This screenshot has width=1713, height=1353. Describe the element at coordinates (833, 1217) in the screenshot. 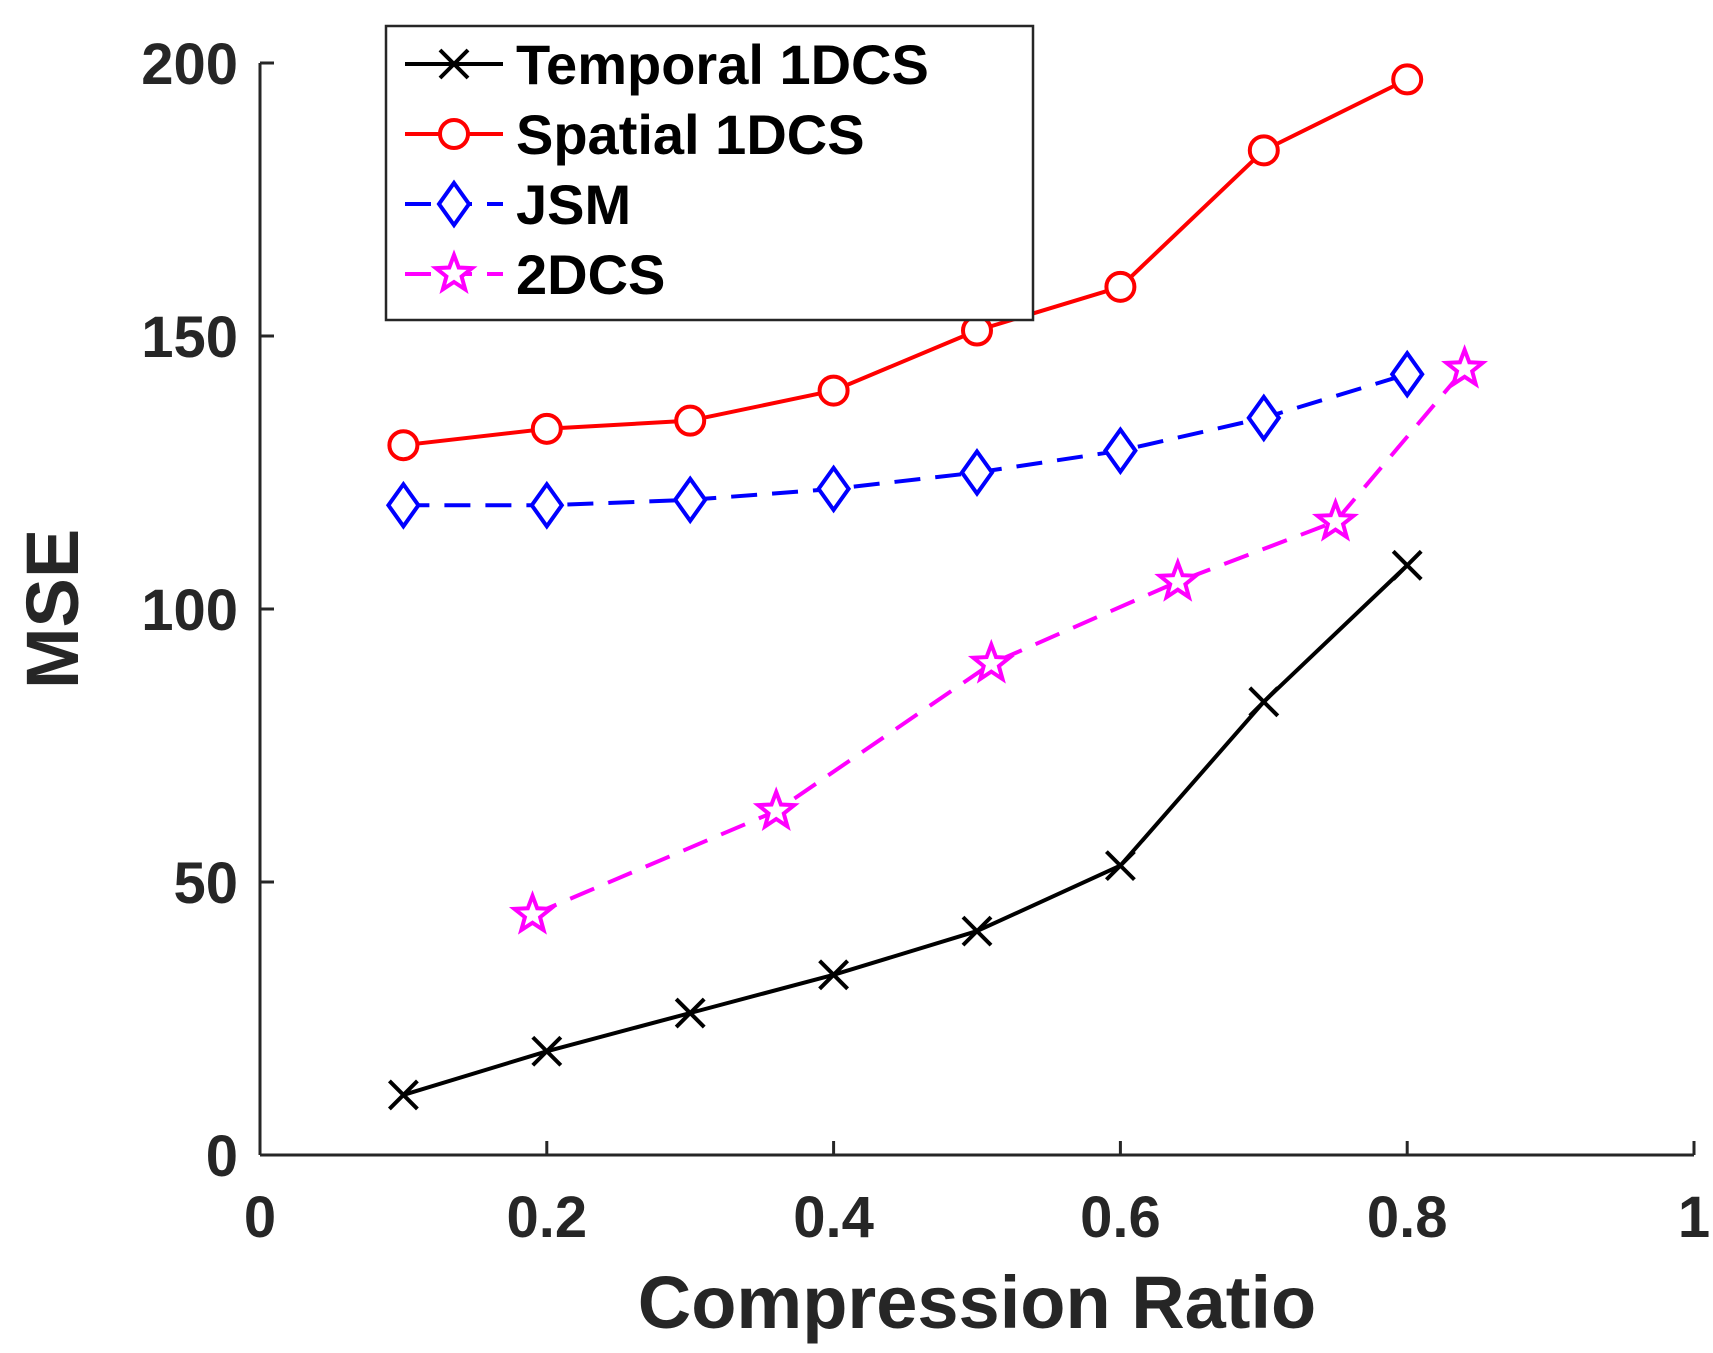

I see `x-tick-label: 0.4` at that location.